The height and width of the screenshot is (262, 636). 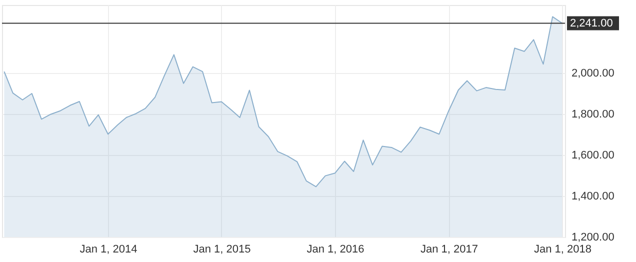 What do you see at coordinates (449, 250) in the screenshot?
I see `x-tick-label: Jan 1, 2017` at bounding box center [449, 250].